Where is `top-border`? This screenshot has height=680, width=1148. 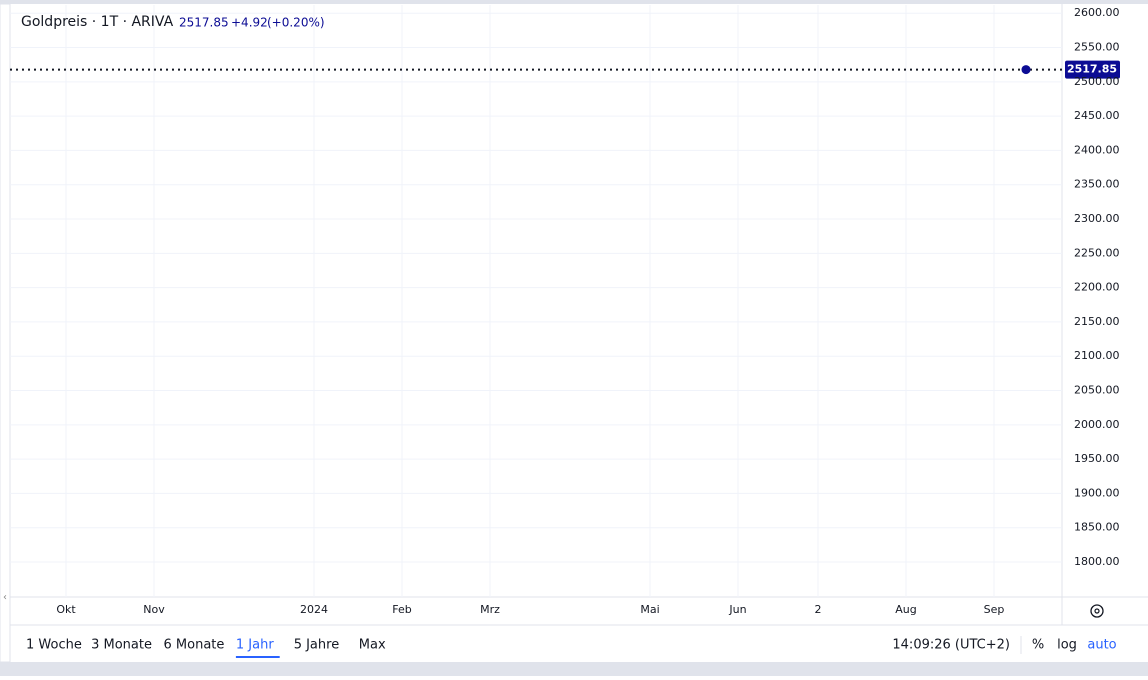 top-border is located at coordinates (574, 2).